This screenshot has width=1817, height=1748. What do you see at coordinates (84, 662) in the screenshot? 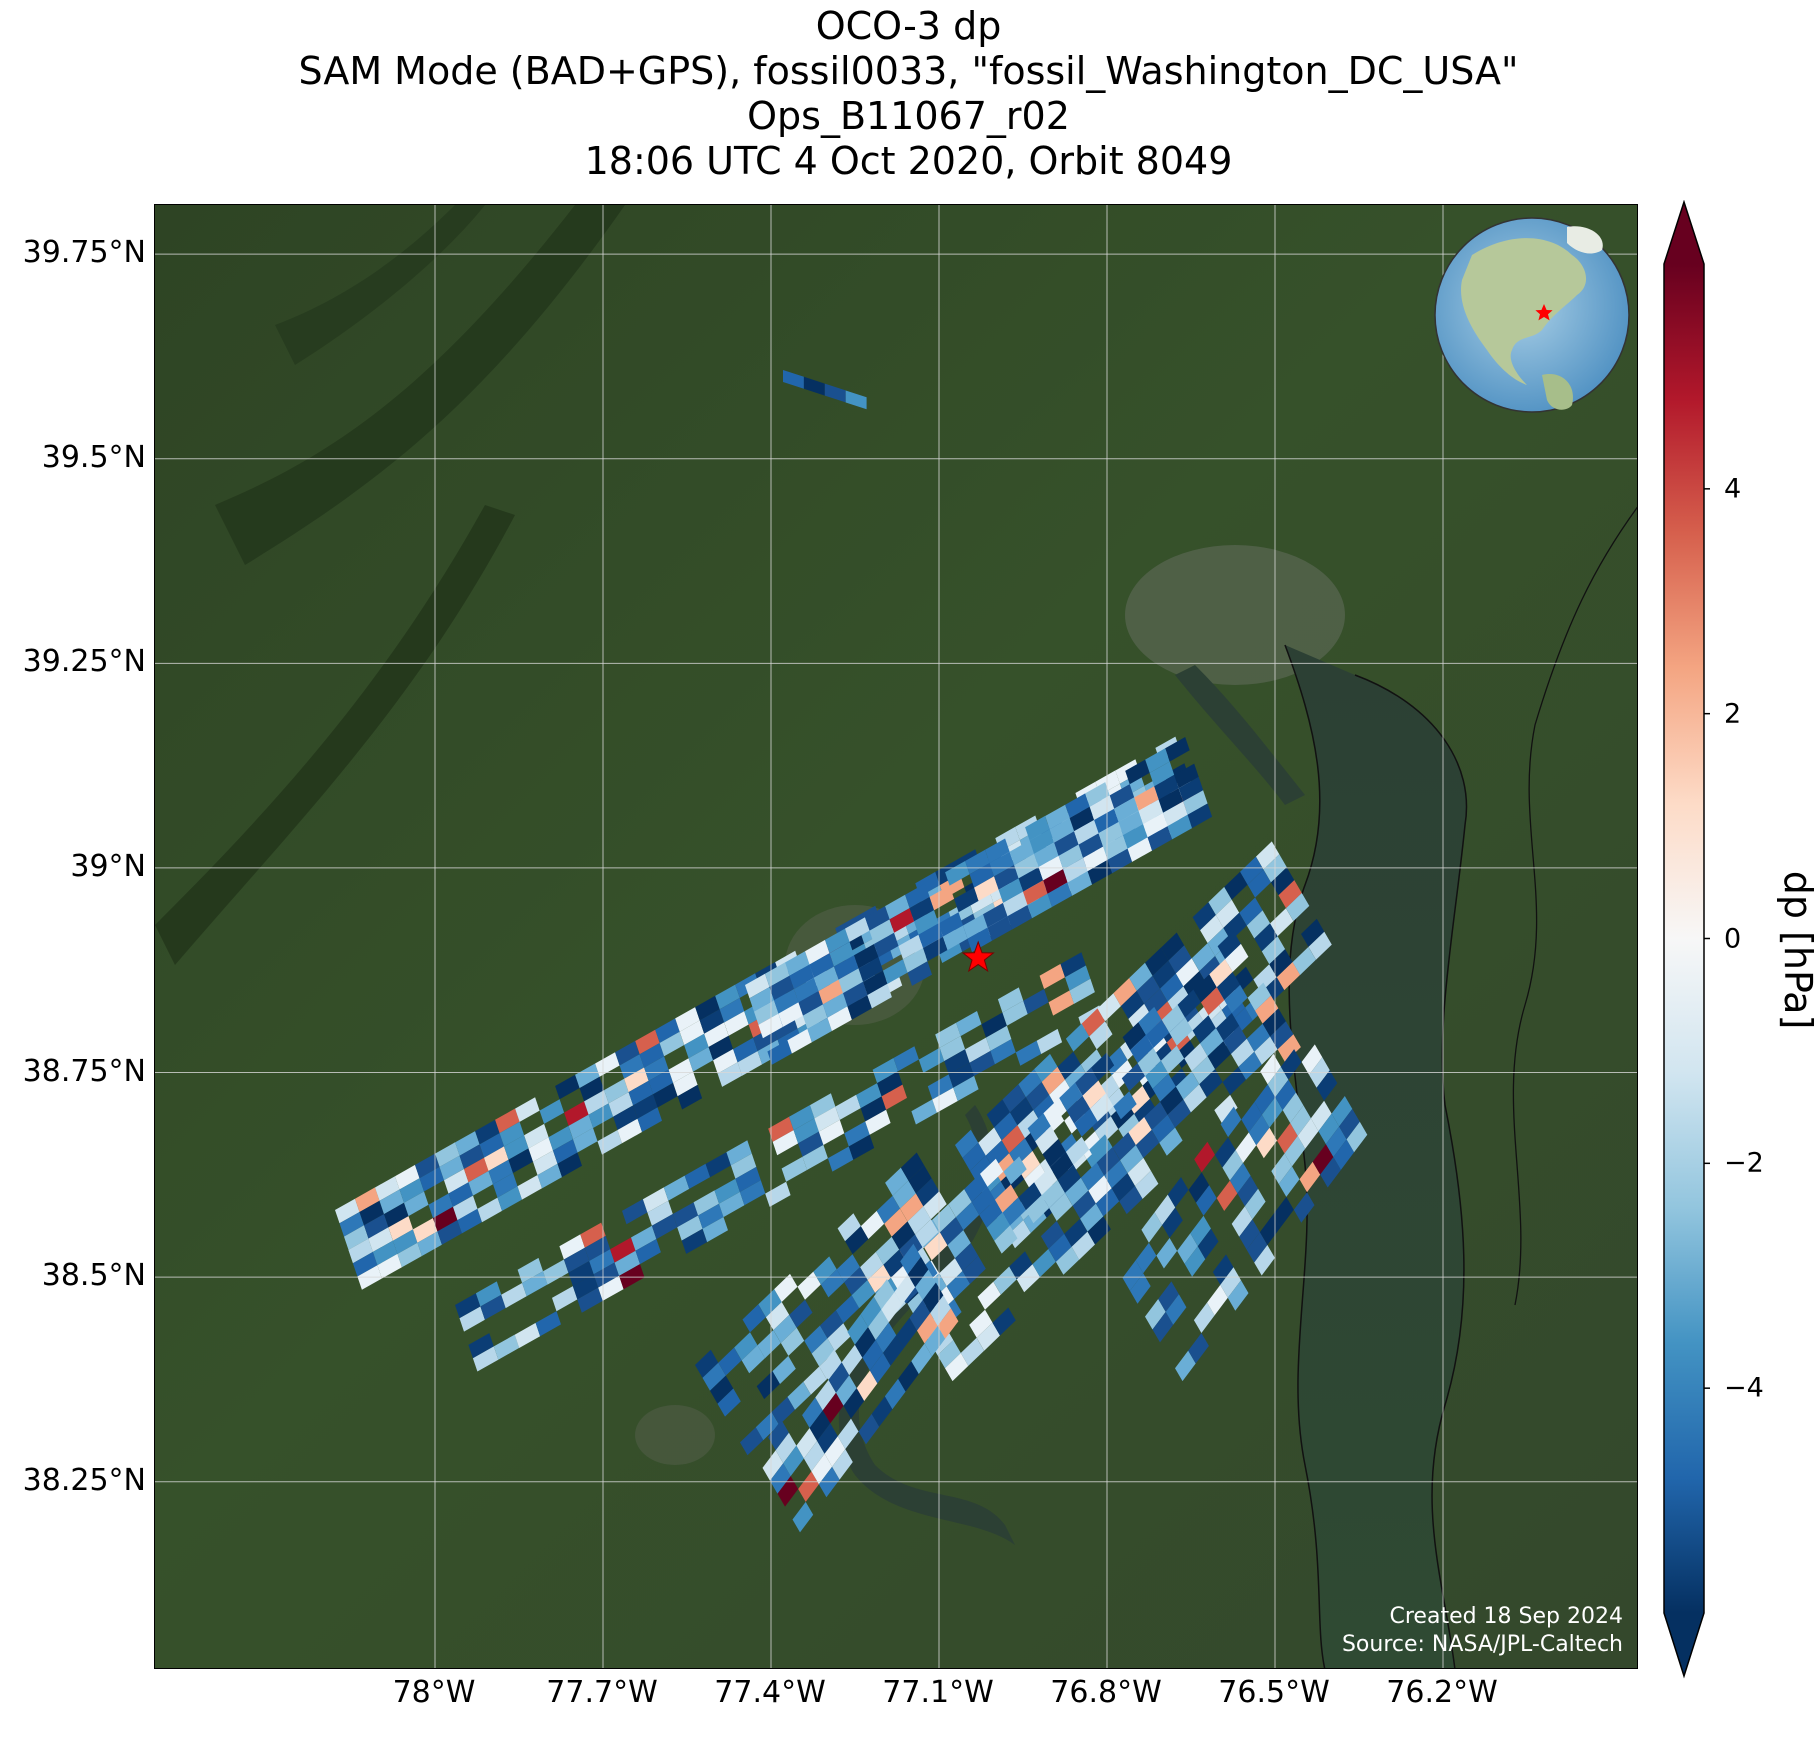
I see `latitude-tick-label: 39.25°N` at bounding box center [84, 662].